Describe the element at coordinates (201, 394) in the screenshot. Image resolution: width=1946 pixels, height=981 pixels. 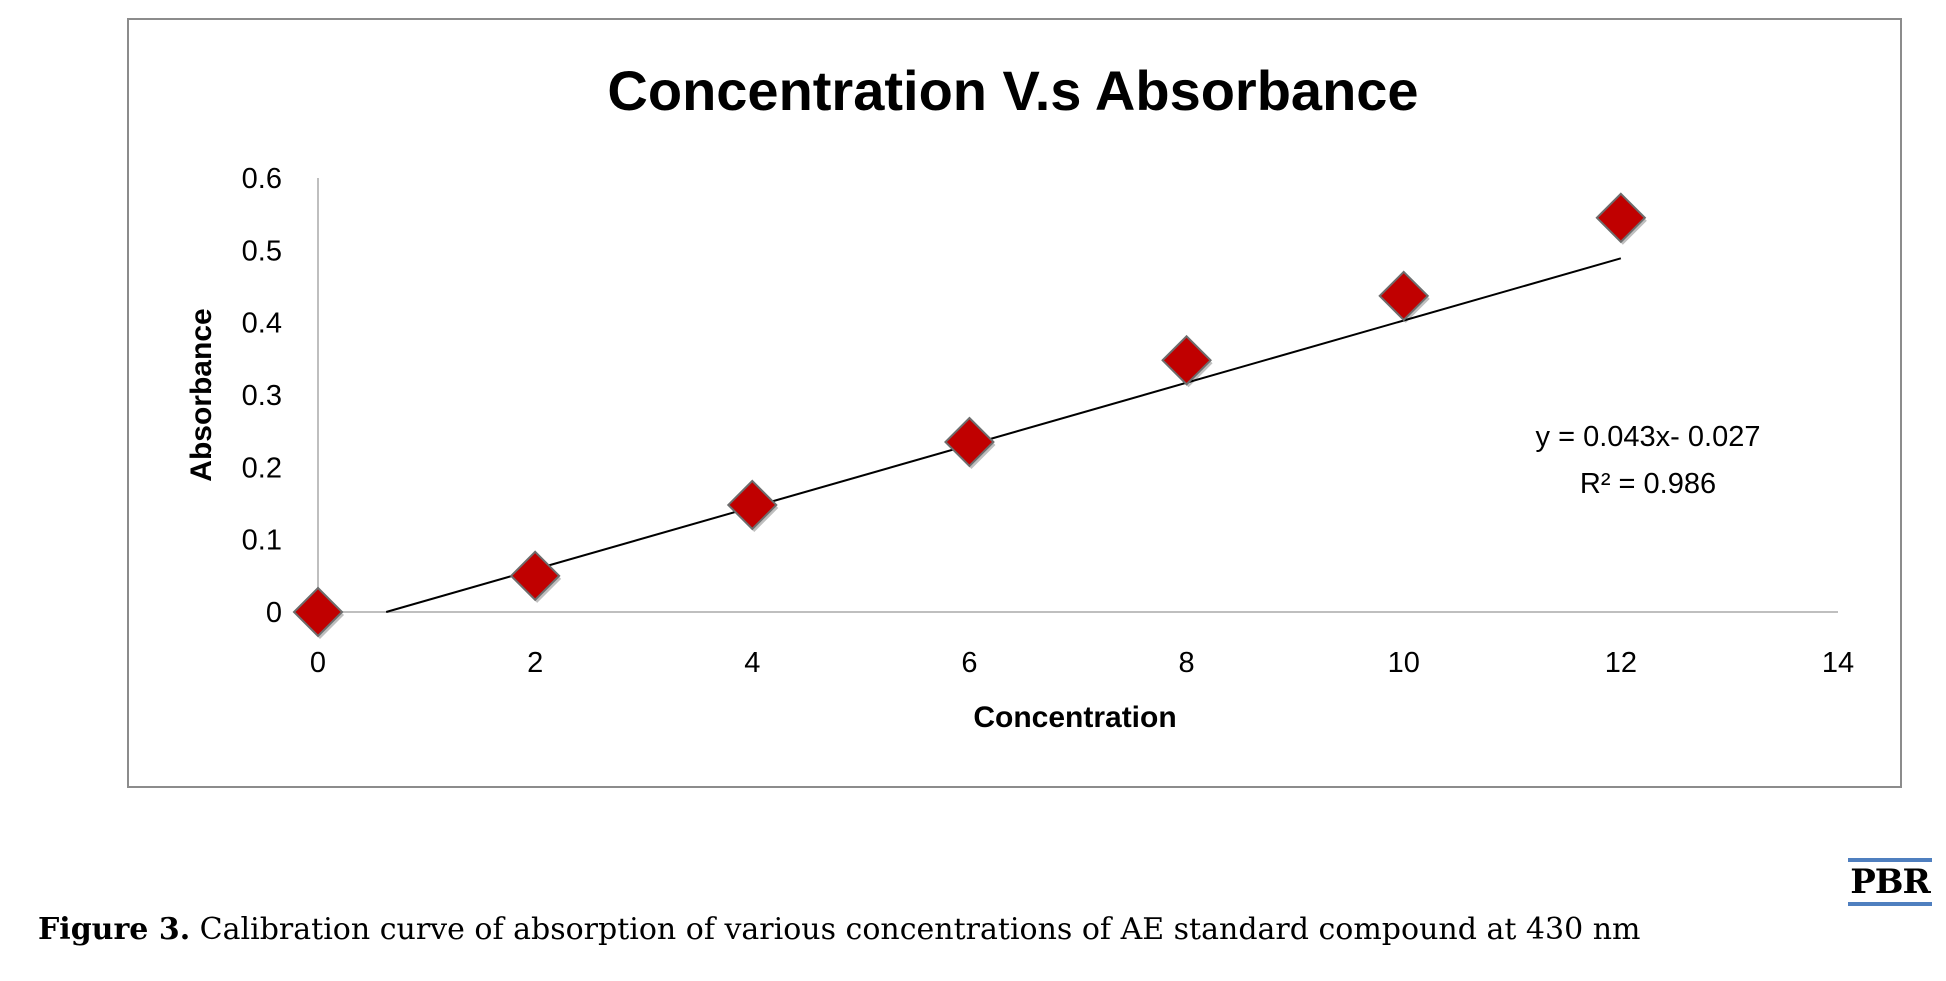
I see `y-axis-label: Absorbance` at that location.